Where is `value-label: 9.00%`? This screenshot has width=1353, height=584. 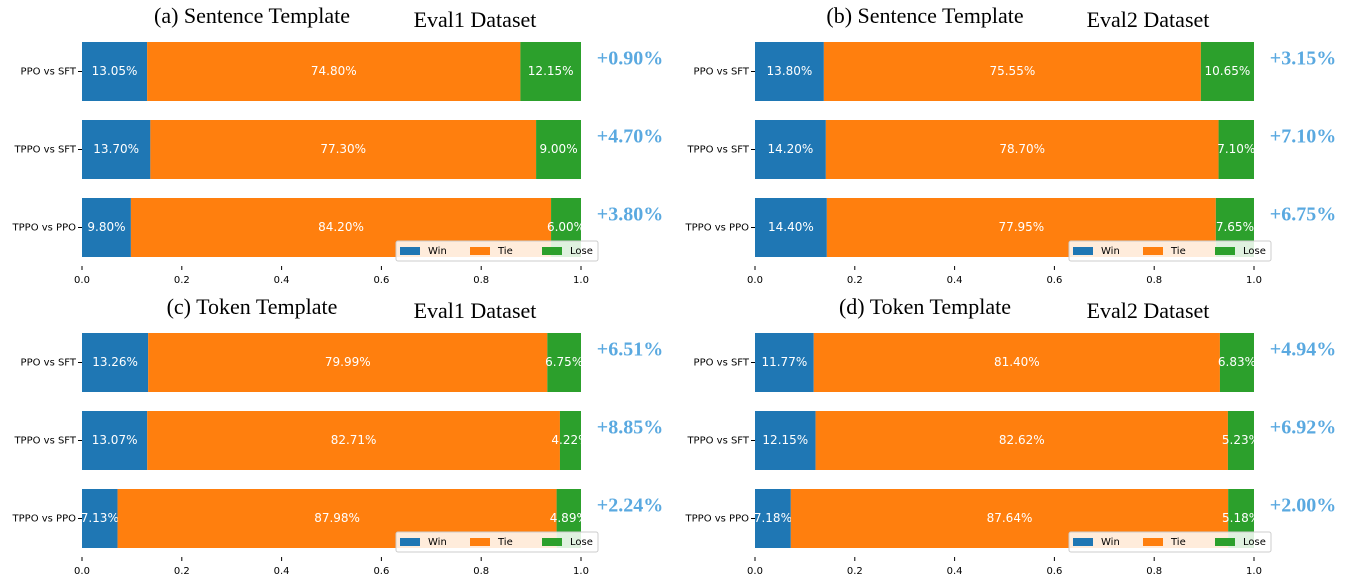
value-label: 9.00% is located at coordinates (558, 149).